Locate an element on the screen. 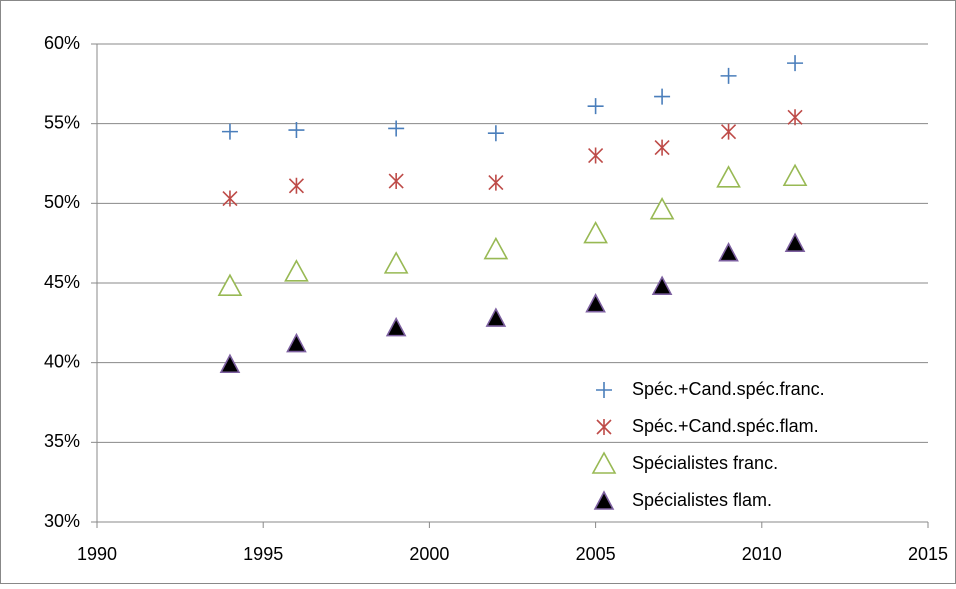 This screenshot has width=956, height=589. y-tick-label: 30% is located at coordinates (62, 521).